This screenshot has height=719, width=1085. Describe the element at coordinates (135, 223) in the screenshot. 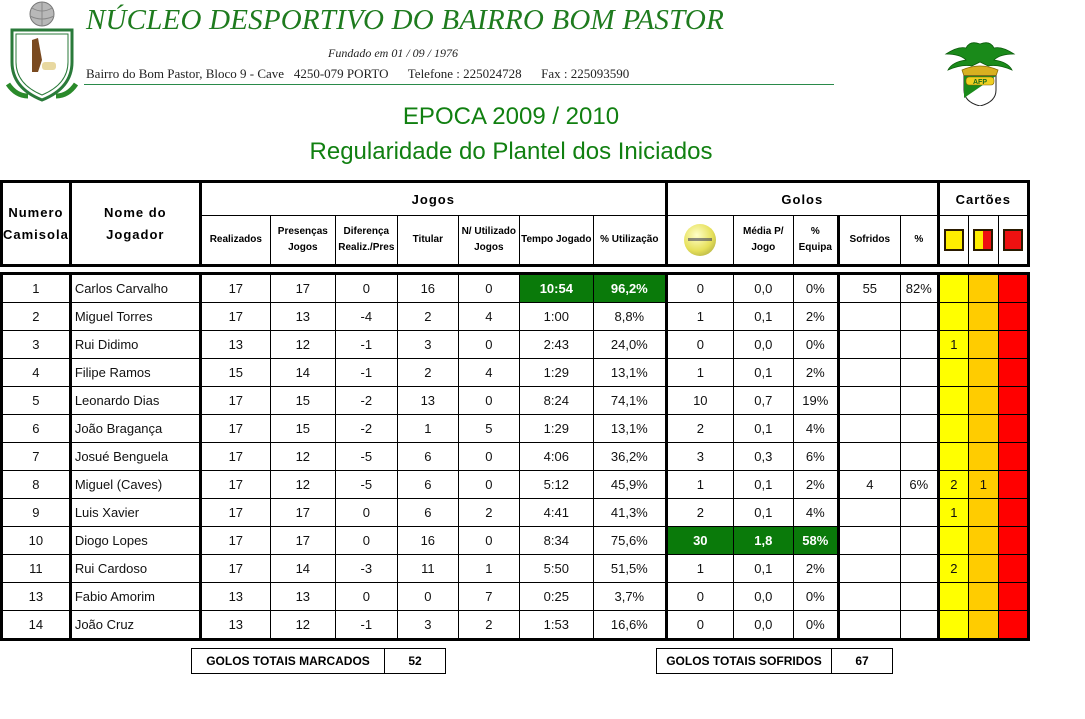

I see `header-nome-jogador: Nome do Jogador` at that location.